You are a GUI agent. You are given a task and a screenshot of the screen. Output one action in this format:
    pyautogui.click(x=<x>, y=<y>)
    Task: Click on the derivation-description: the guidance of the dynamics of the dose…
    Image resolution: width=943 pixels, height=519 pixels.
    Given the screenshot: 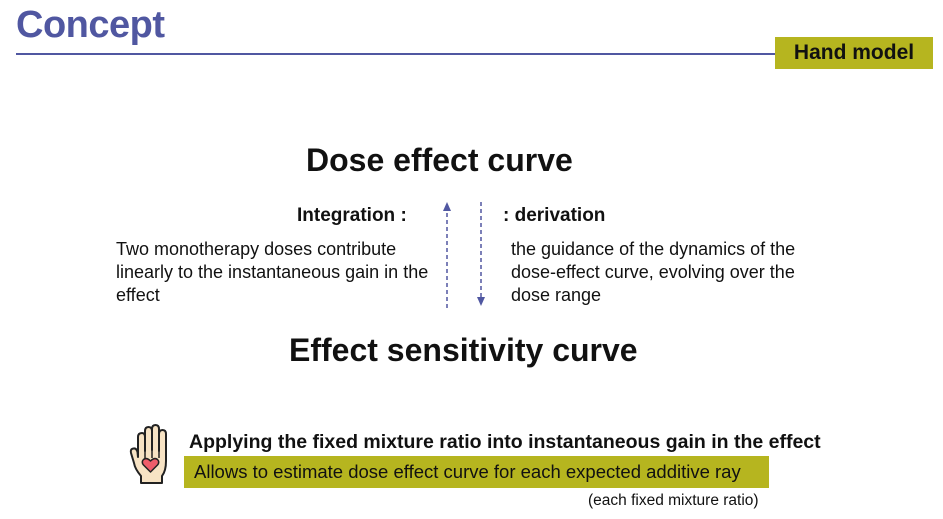 What is the action you would take?
    pyautogui.click(x=653, y=272)
    